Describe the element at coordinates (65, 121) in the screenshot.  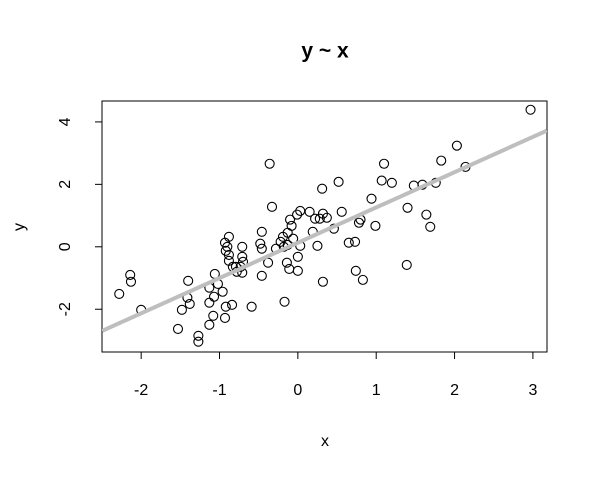
I see `y-tick-label: 4` at that location.